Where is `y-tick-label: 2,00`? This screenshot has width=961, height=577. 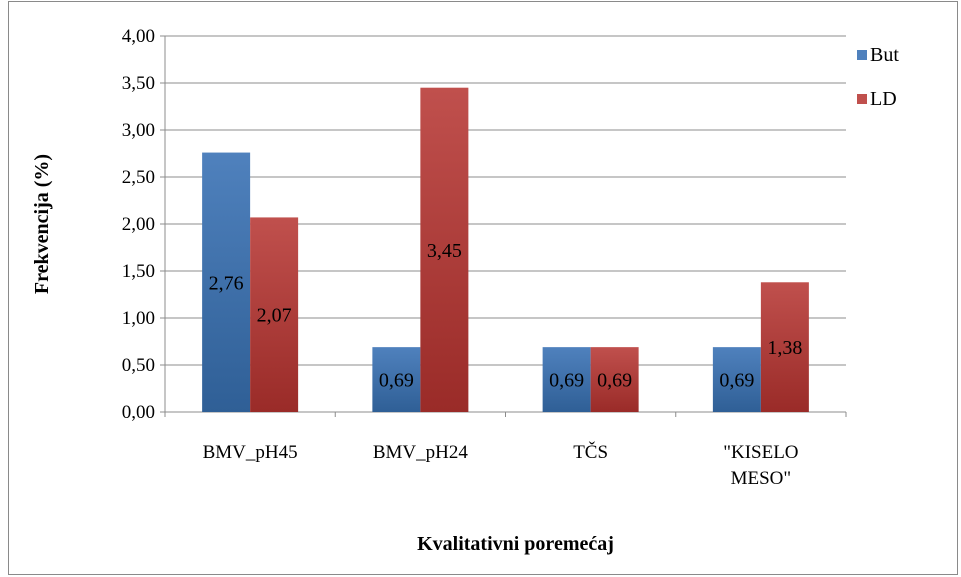 y-tick-label: 2,00 is located at coordinates (138, 224).